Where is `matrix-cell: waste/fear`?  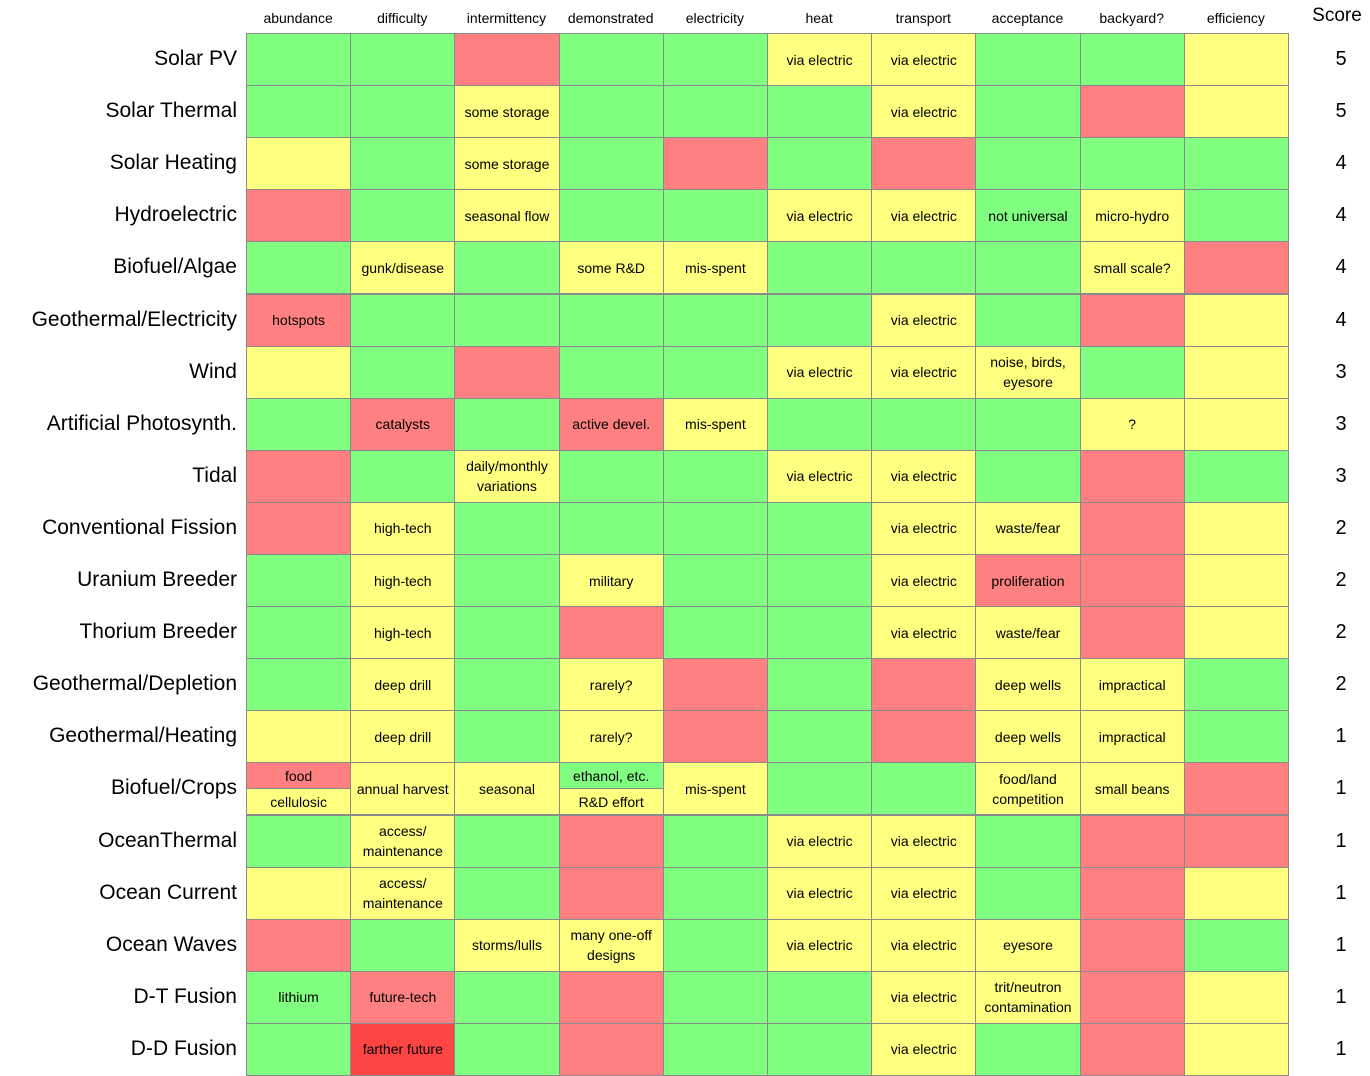
matrix-cell: waste/fear is located at coordinates (1028, 528).